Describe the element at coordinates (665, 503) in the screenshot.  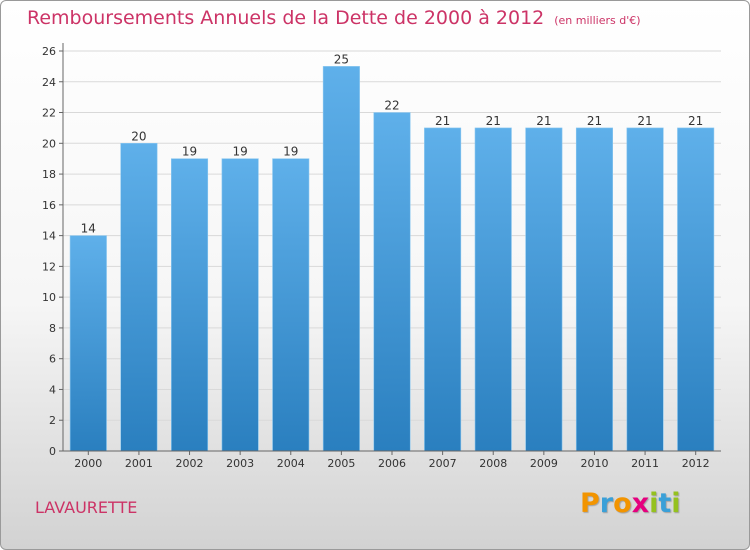
I see `logo-letter: t` at that location.